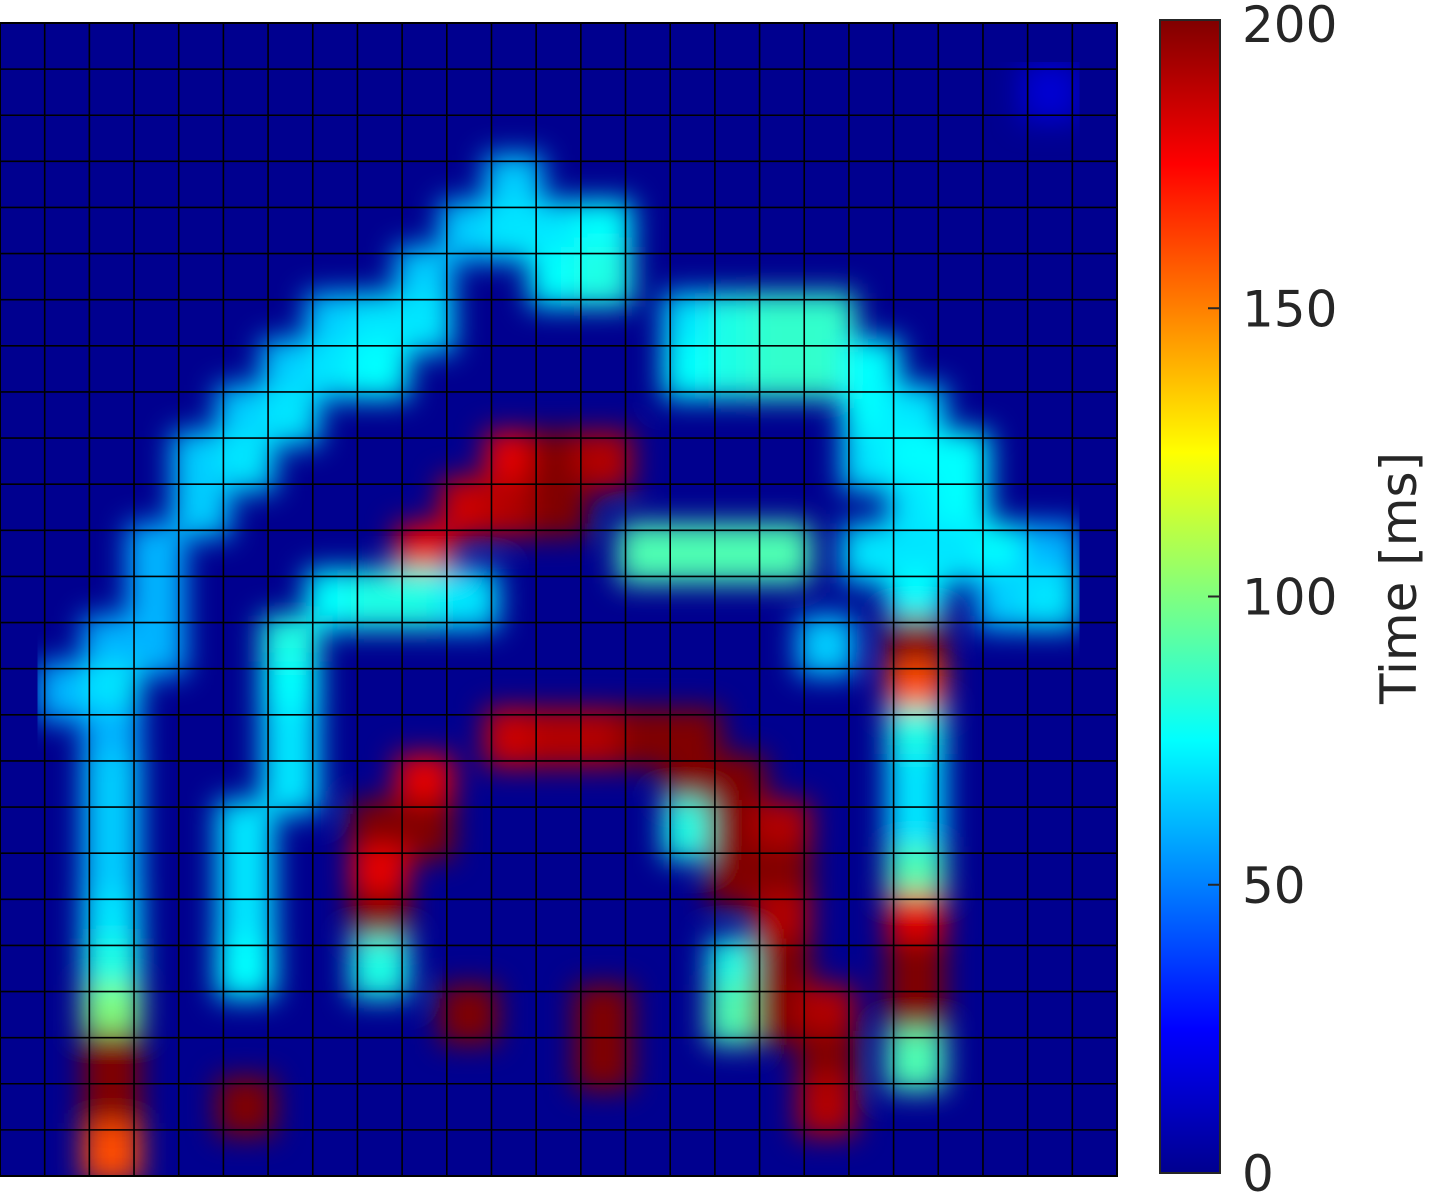  I want to click on colorbar-tick-label: 150, so click(1289, 309).